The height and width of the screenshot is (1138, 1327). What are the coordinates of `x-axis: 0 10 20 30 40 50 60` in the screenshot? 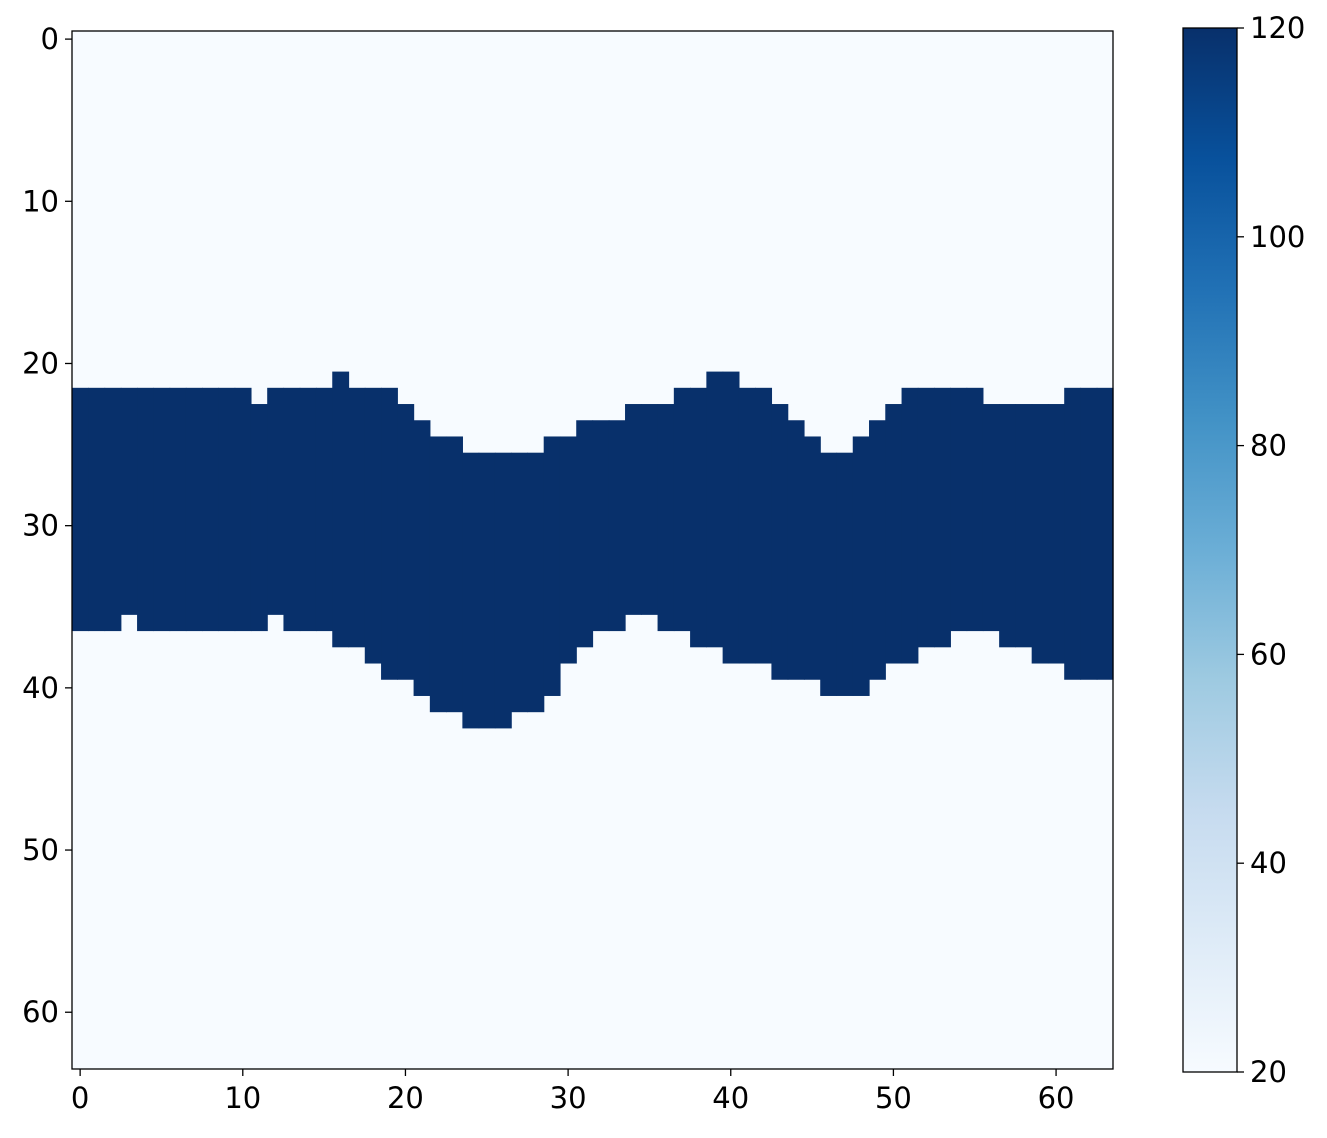 It's located at (573, 1092).